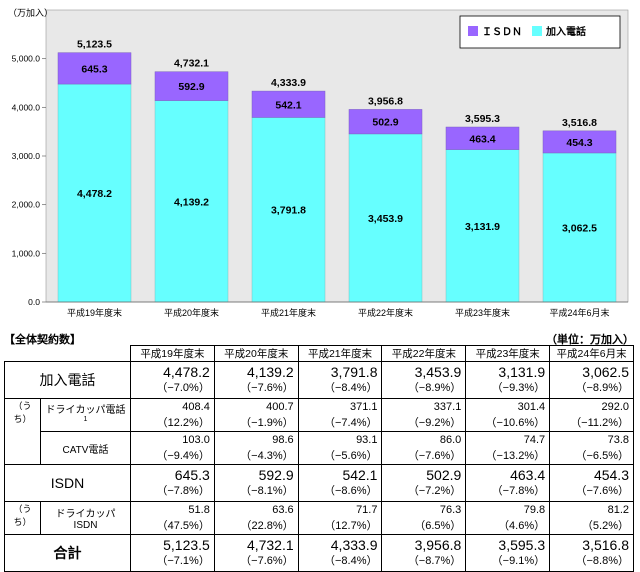  I want to click on dry_isdn-value: 71.7, so click(367, 510).